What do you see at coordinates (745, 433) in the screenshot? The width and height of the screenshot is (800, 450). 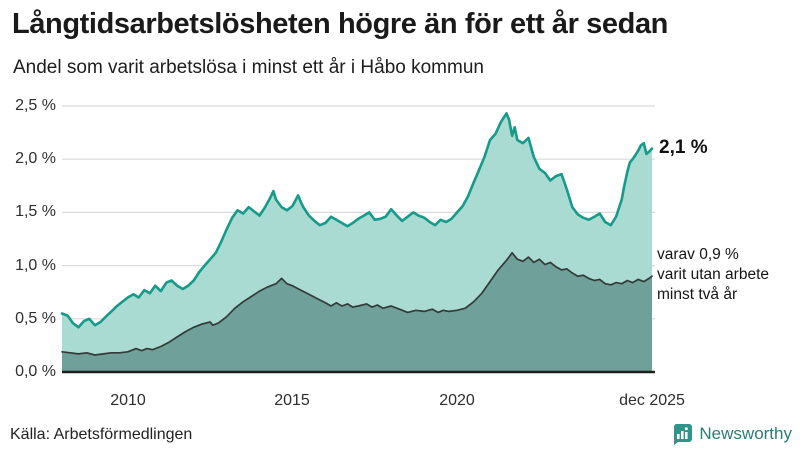 I see `brand-name: Newsworthy` at bounding box center [745, 433].